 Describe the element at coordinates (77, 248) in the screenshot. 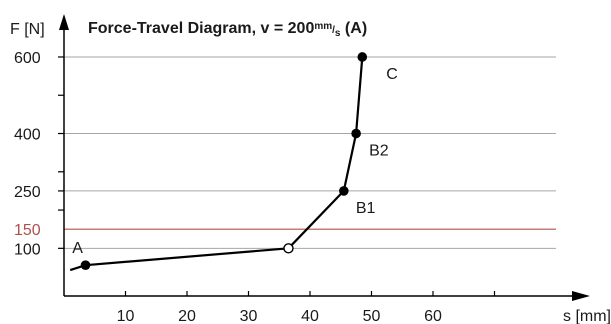

I see `point-label-A: A` at that location.